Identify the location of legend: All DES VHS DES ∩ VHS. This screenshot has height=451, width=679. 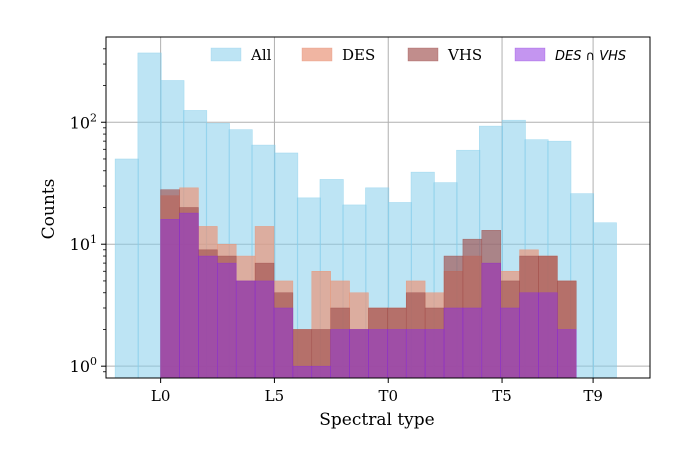
(418, 55).